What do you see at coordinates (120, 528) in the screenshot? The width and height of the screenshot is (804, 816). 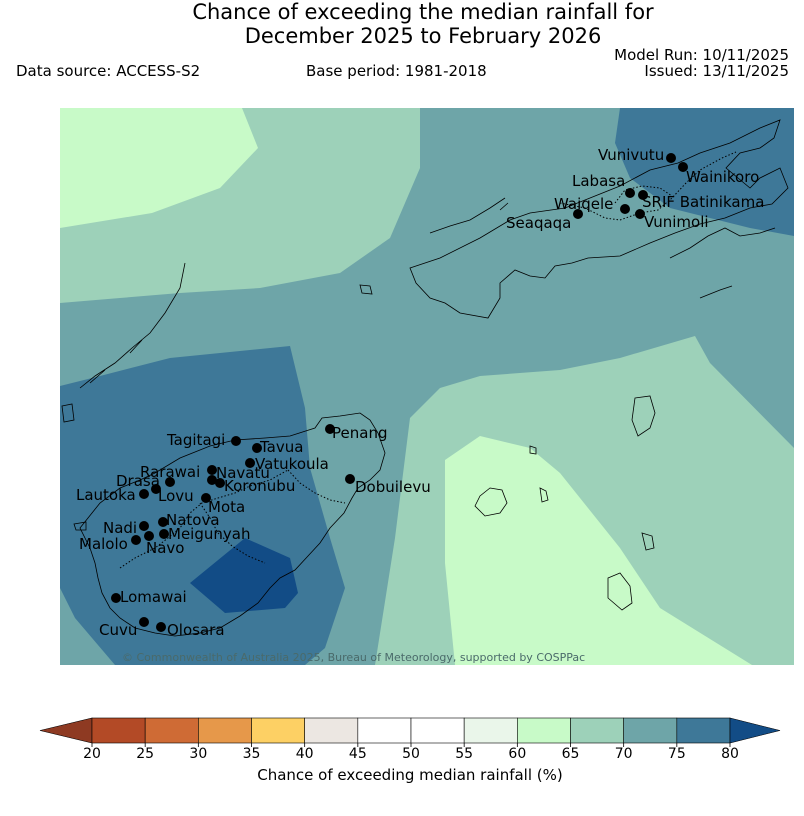 I see `svg-text: Nadi` at bounding box center [120, 528].